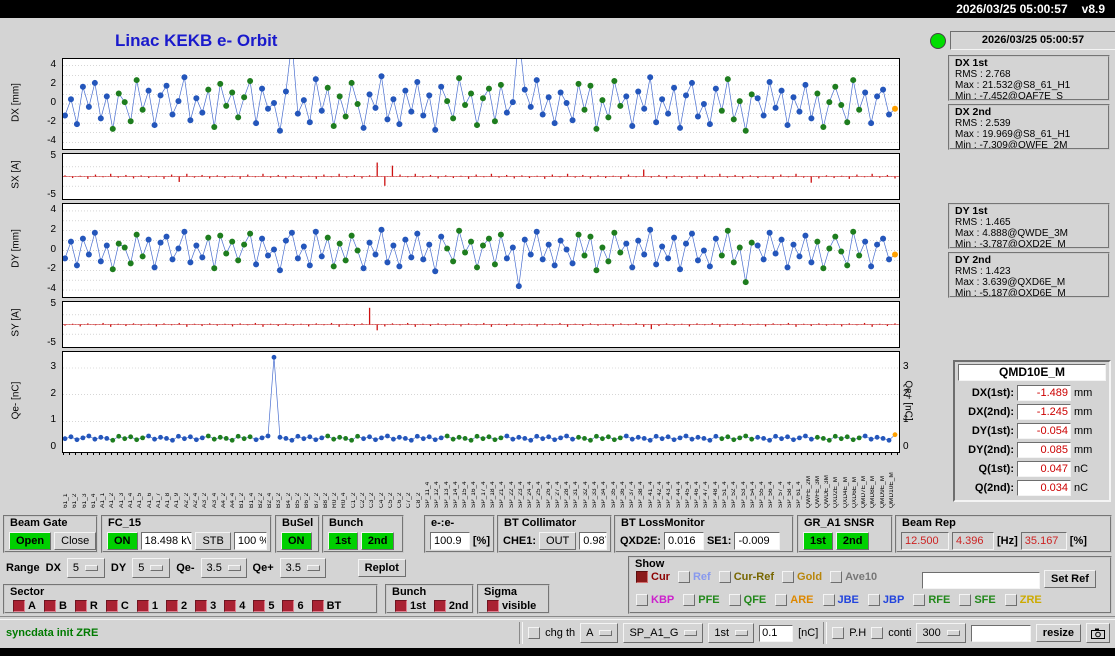 The image size is (1115, 656). I want to click on show-checkbox-cur, so click(642, 577).